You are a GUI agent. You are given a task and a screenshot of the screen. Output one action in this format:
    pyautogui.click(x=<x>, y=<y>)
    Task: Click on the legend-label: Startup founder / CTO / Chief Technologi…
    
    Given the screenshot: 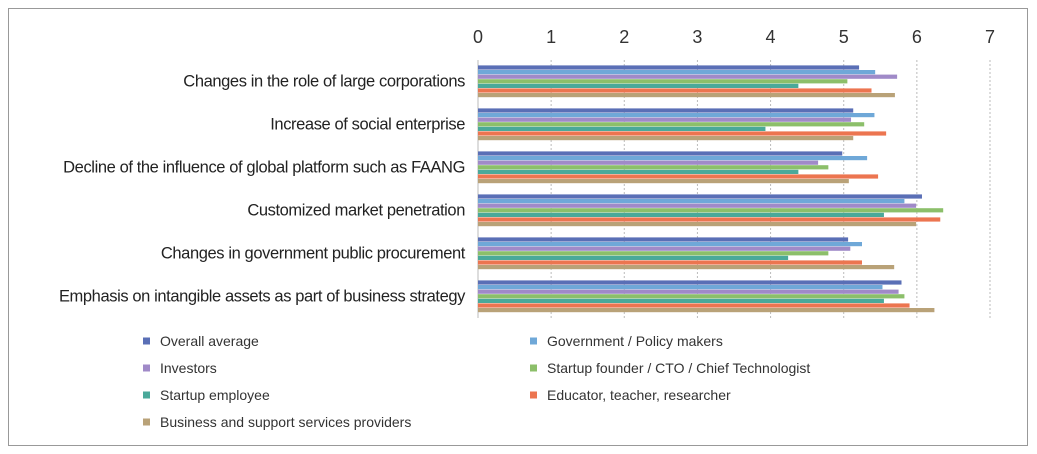 What is the action you would take?
    pyautogui.click(x=679, y=368)
    